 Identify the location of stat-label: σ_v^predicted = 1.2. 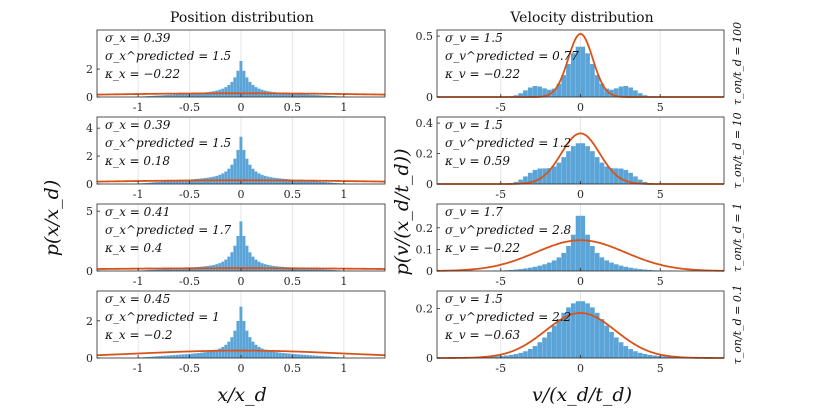
(508, 143).